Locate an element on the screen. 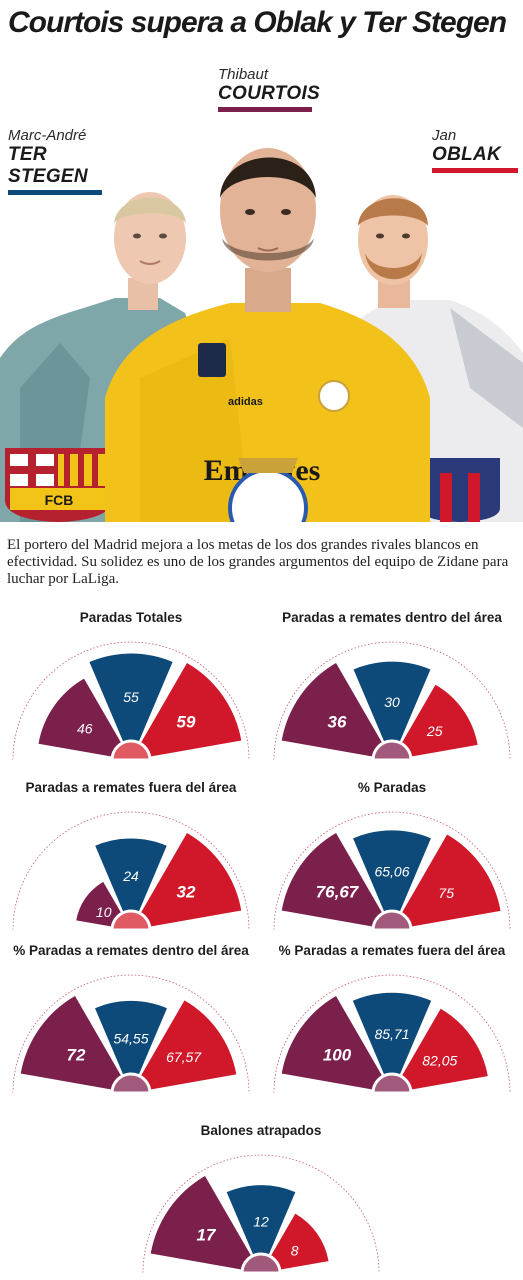 This screenshot has width=523, height=1280. chart-graphic: 10 24 32 is located at coordinates (131, 871).